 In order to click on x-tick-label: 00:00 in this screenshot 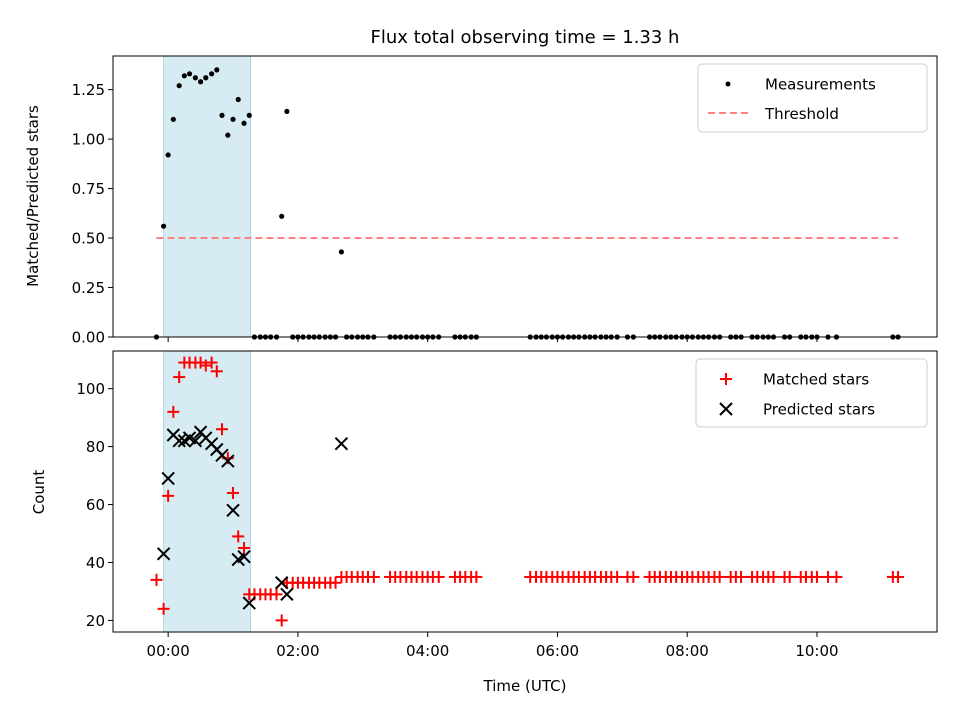, I will do `click(168, 651)`.